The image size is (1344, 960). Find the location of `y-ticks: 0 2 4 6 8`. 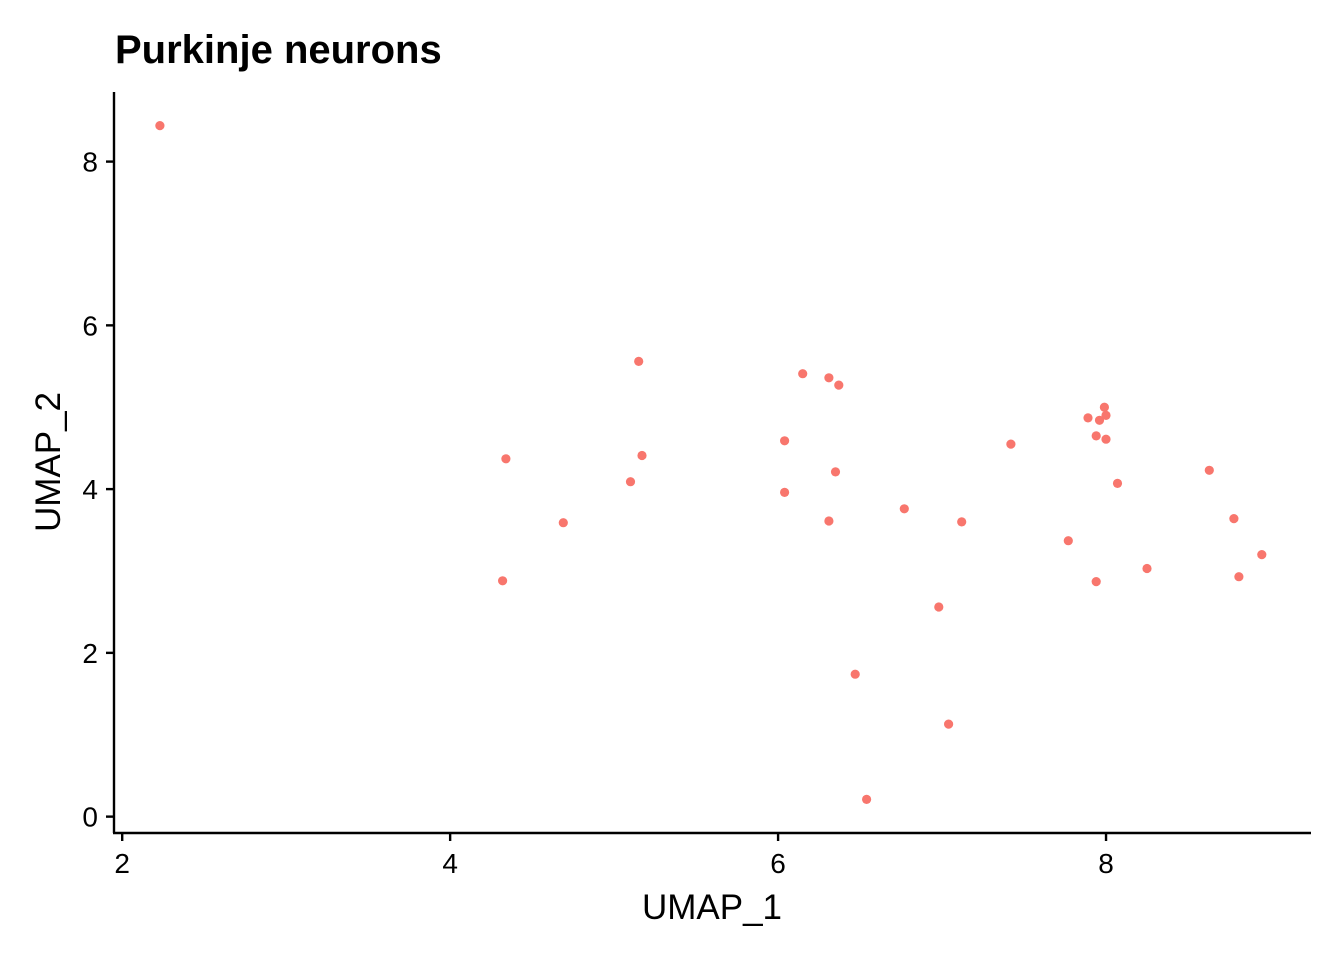

y-ticks: 0 2 4 6 8 is located at coordinates (98, 490).